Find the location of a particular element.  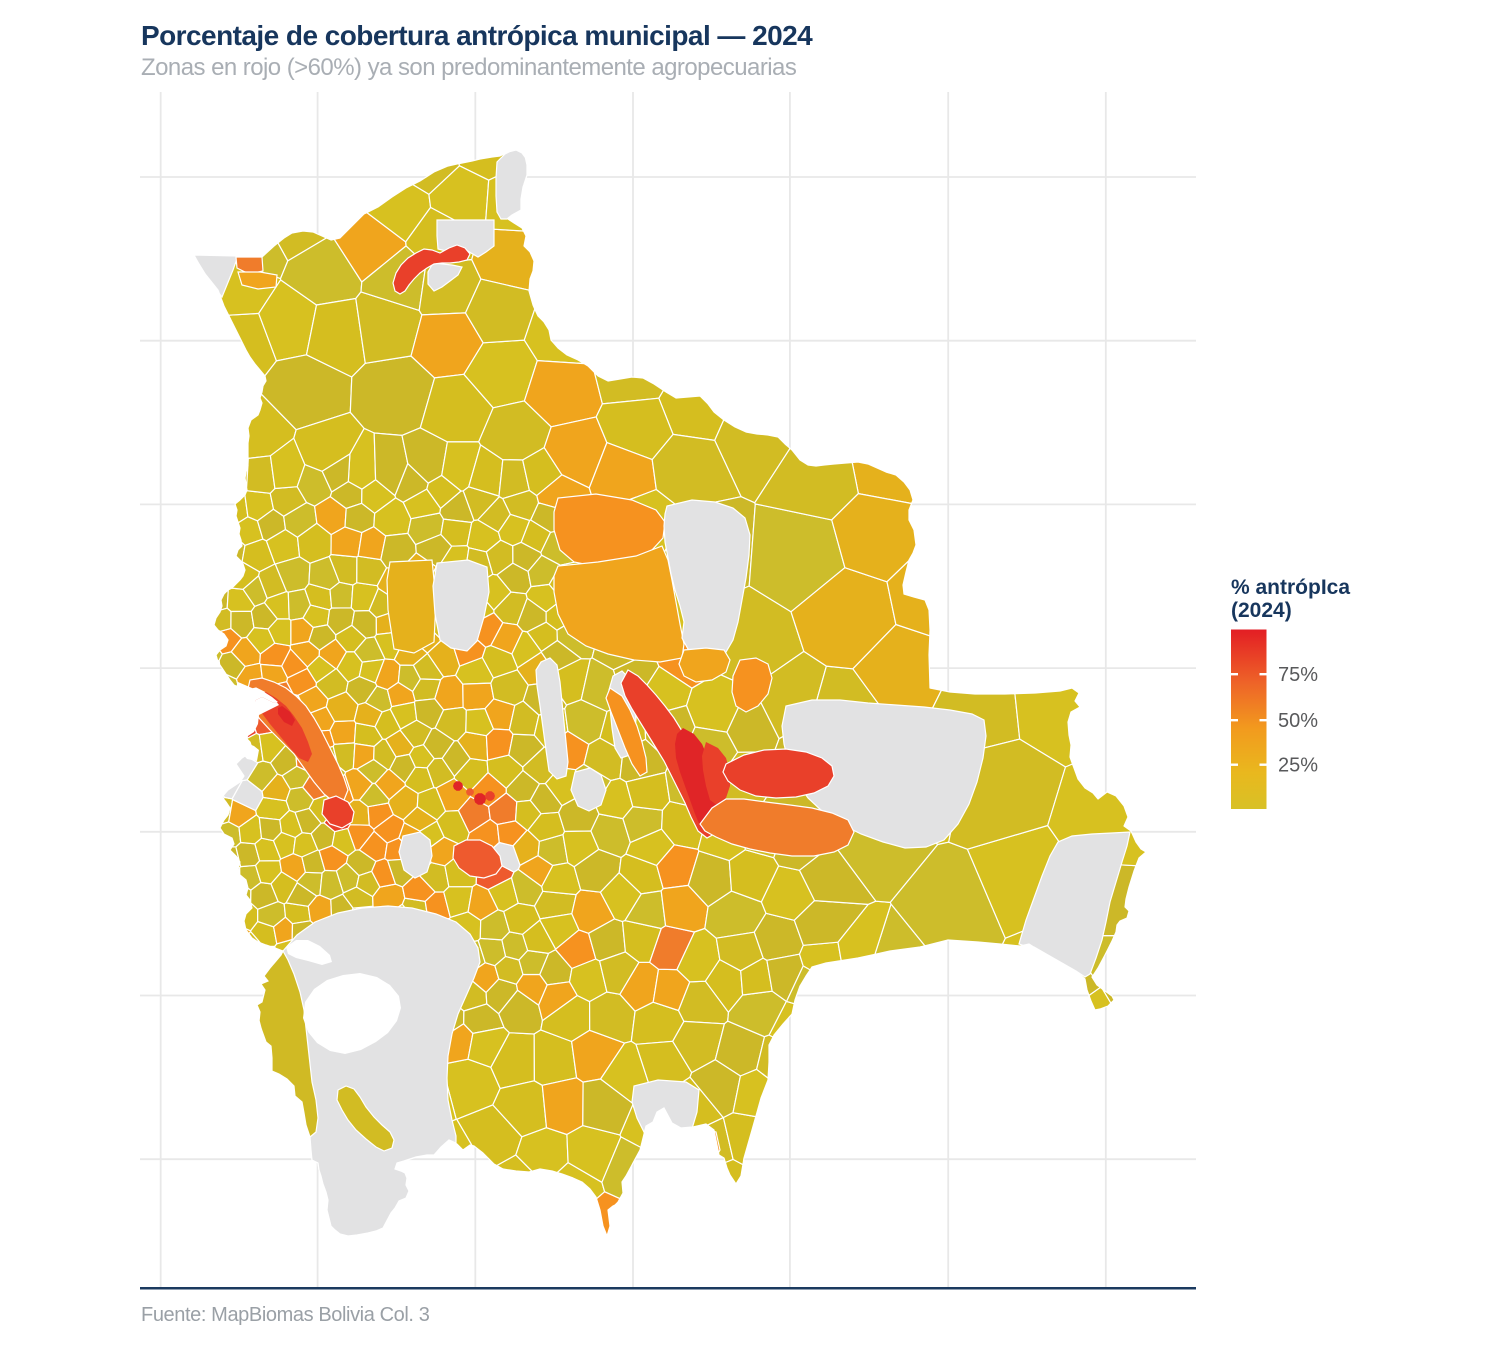

svg-text: (2024) is located at coordinates (1261, 610).